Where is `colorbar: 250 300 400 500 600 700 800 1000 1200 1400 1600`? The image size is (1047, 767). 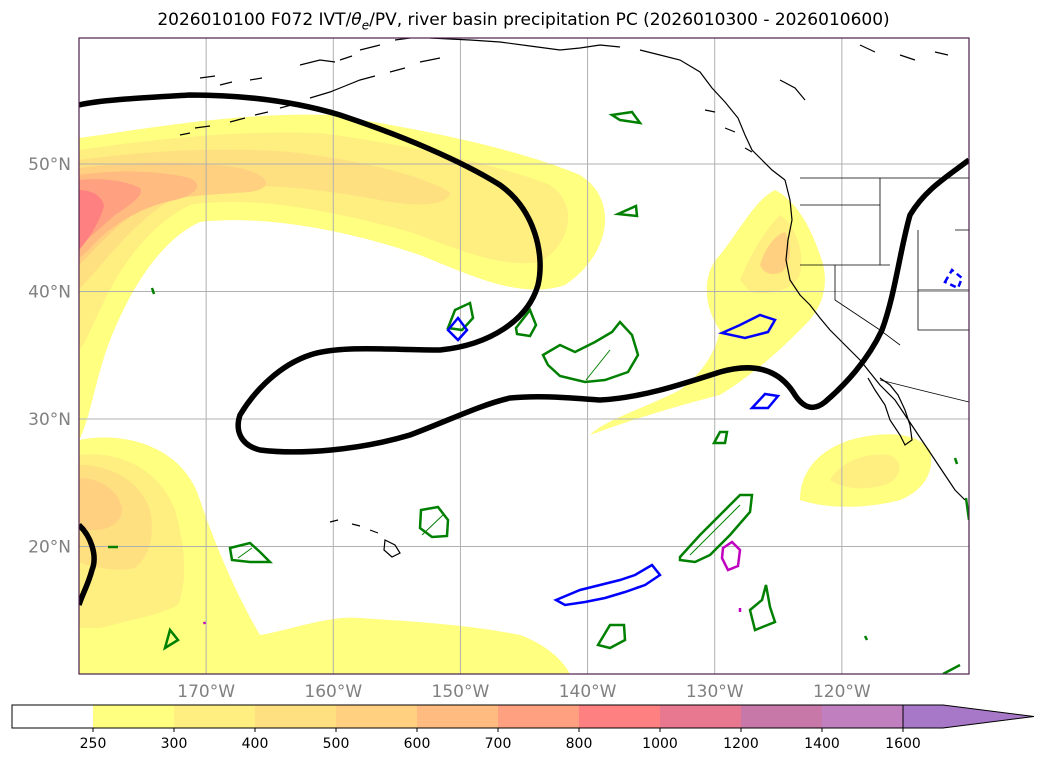 colorbar: 250 300 400 500 600 700 800 1000 1200 1400 1600 is located at coordinates (523, 728).